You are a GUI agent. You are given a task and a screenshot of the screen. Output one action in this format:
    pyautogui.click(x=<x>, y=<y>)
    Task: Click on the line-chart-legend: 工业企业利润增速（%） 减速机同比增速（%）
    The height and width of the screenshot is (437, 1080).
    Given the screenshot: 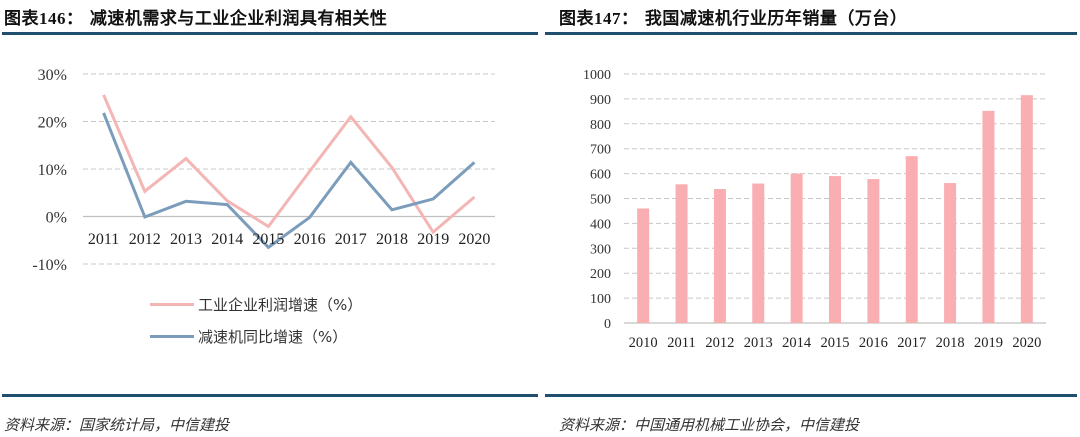 What is the action you would take?
    pyautogui.click(x=256, y=324)
    